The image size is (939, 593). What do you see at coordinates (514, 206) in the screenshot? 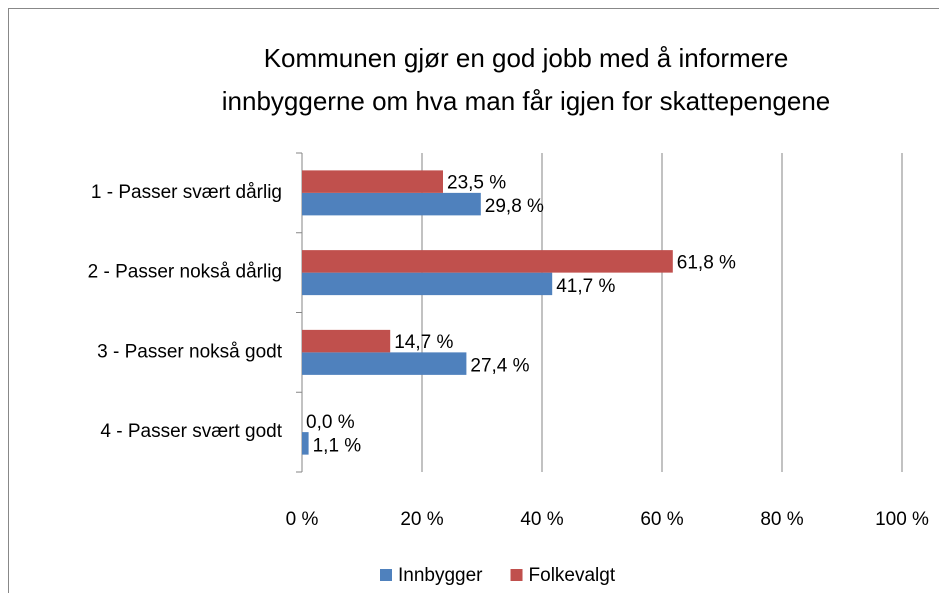
I see `value-label: 29,8 %` at bounding box center [514, 206].